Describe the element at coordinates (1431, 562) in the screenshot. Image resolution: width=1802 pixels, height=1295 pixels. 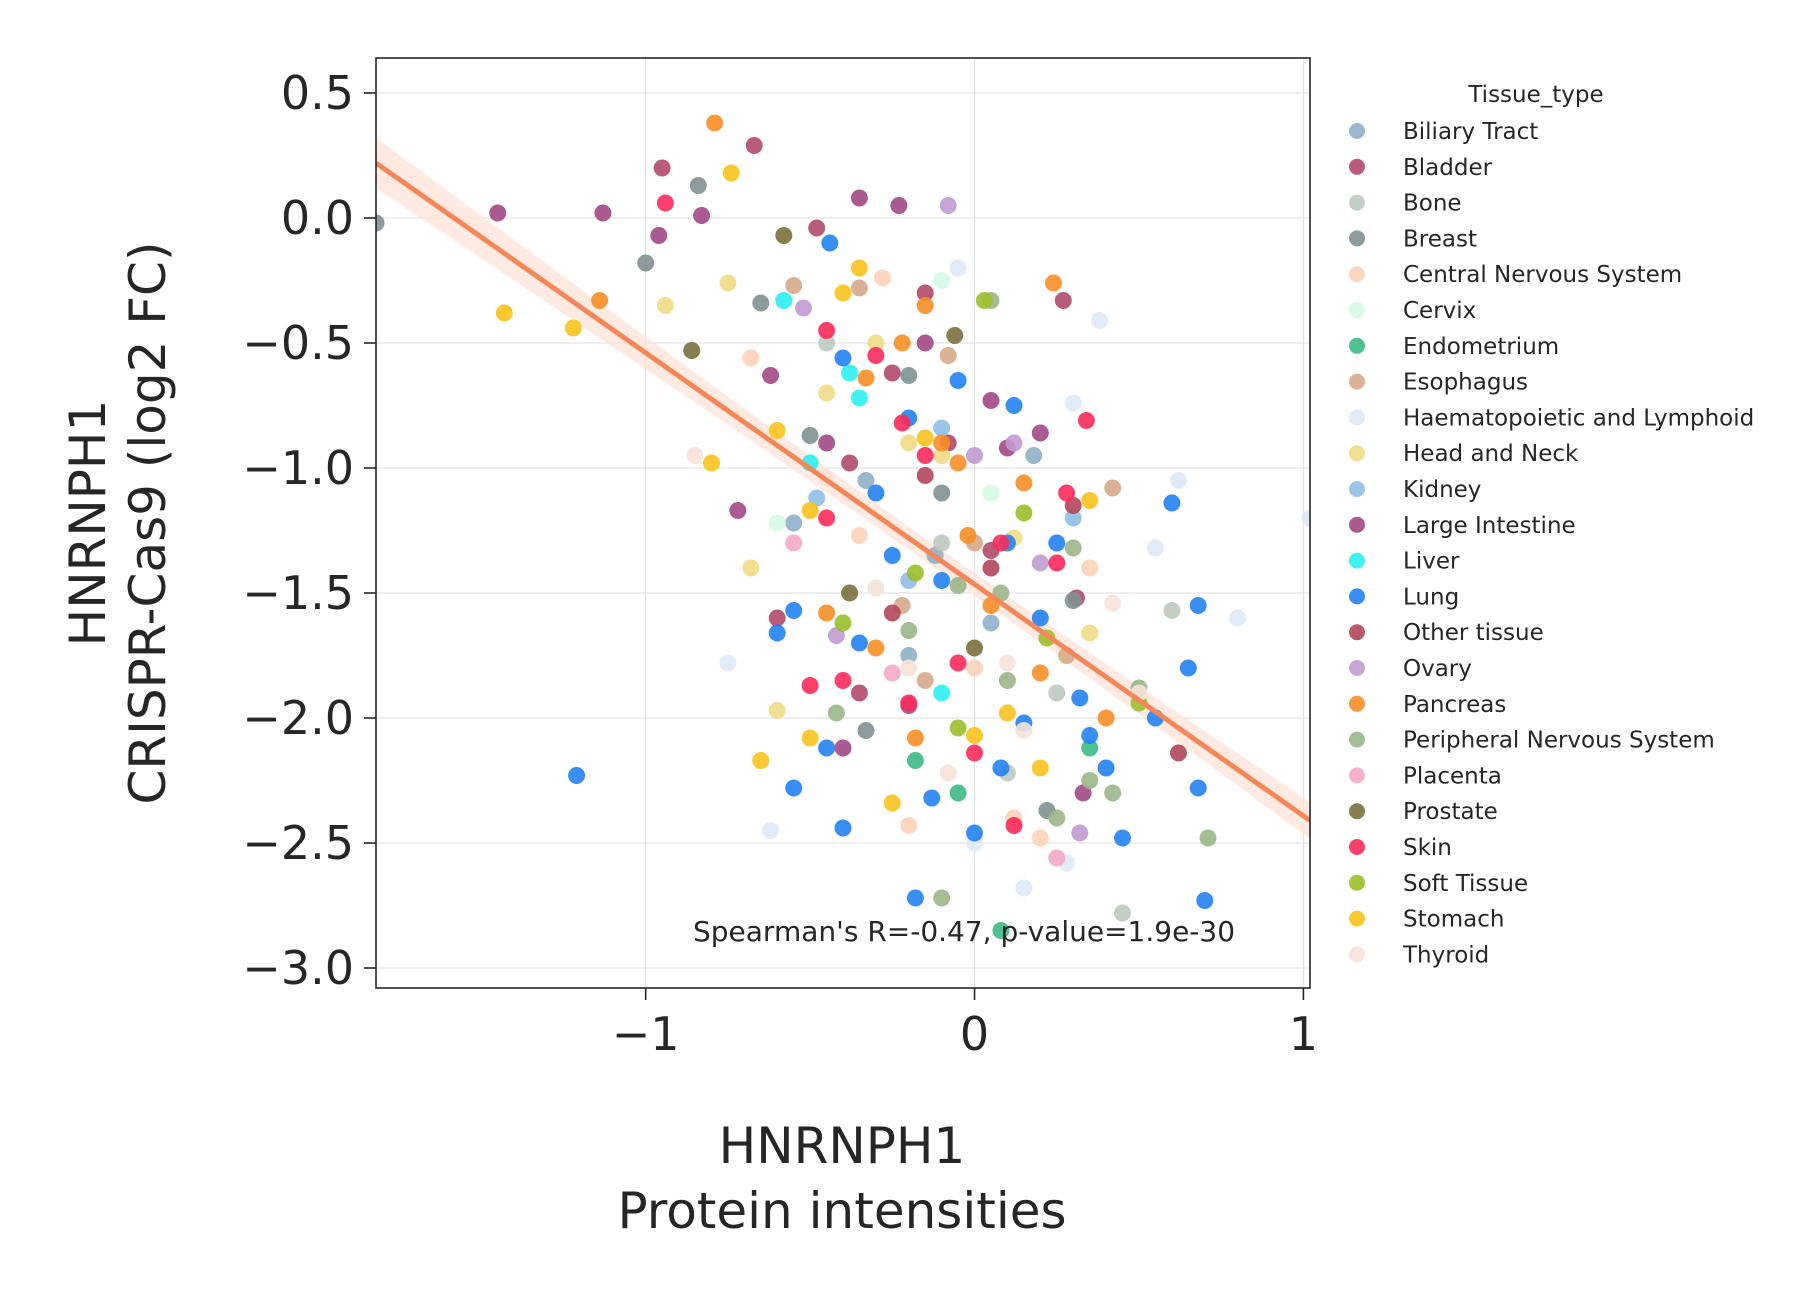
I see `legend-label: Liver` at that location.